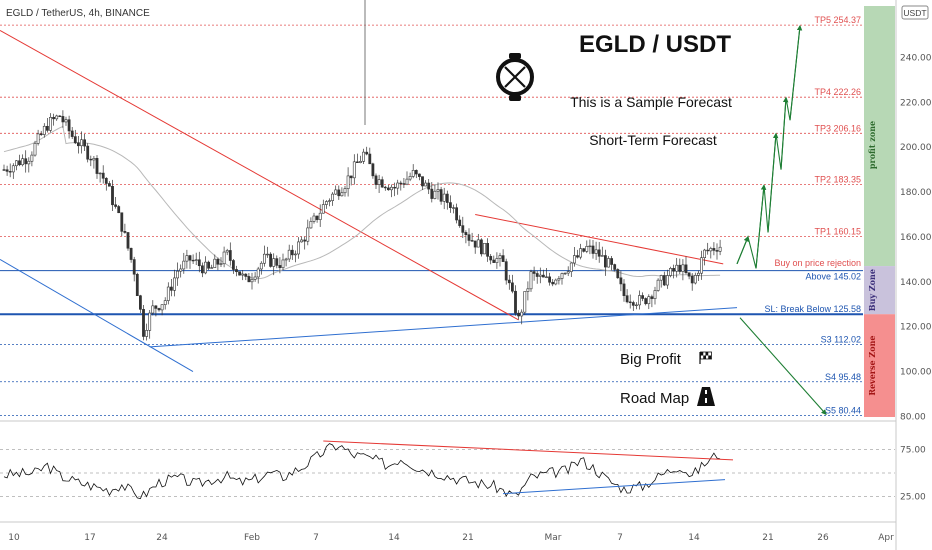  Describe the element at coordinates (843, 377) in the screenshot. I see `level-label-9: S4 95.48` at that location.